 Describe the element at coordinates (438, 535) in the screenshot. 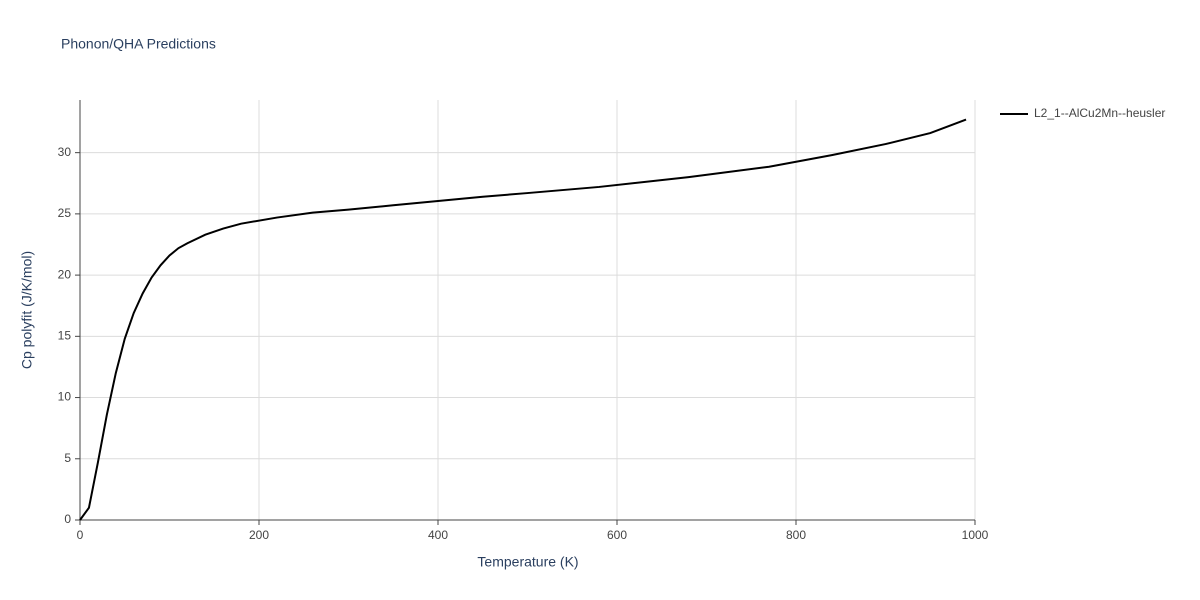

I see `x-tick-label: 400` at that location.